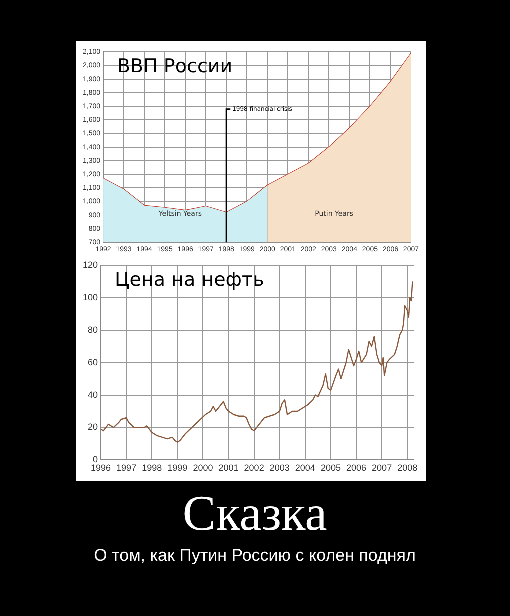  What do you see at coordinates (305, 468) in the screenshot?
I see `x-tick-label: 2004` at bounding box center [305, 468].